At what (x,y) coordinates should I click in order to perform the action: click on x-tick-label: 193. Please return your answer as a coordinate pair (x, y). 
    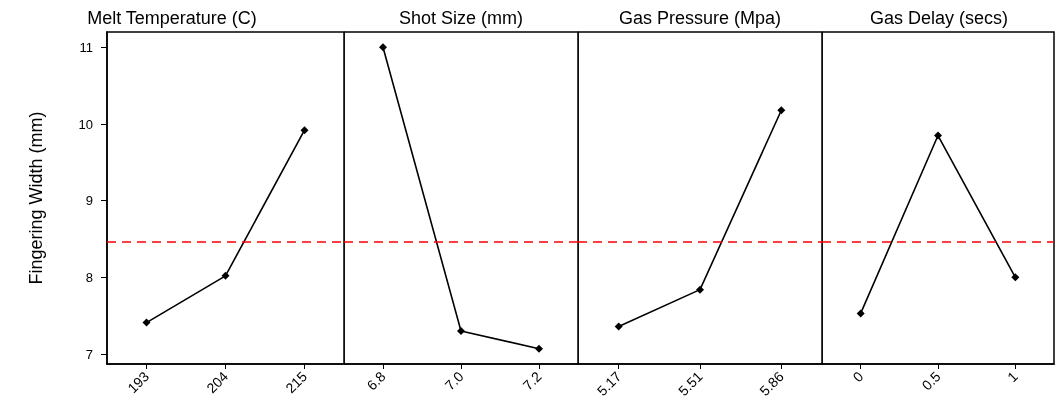
    Looking at the image, I should click on (138, 382).